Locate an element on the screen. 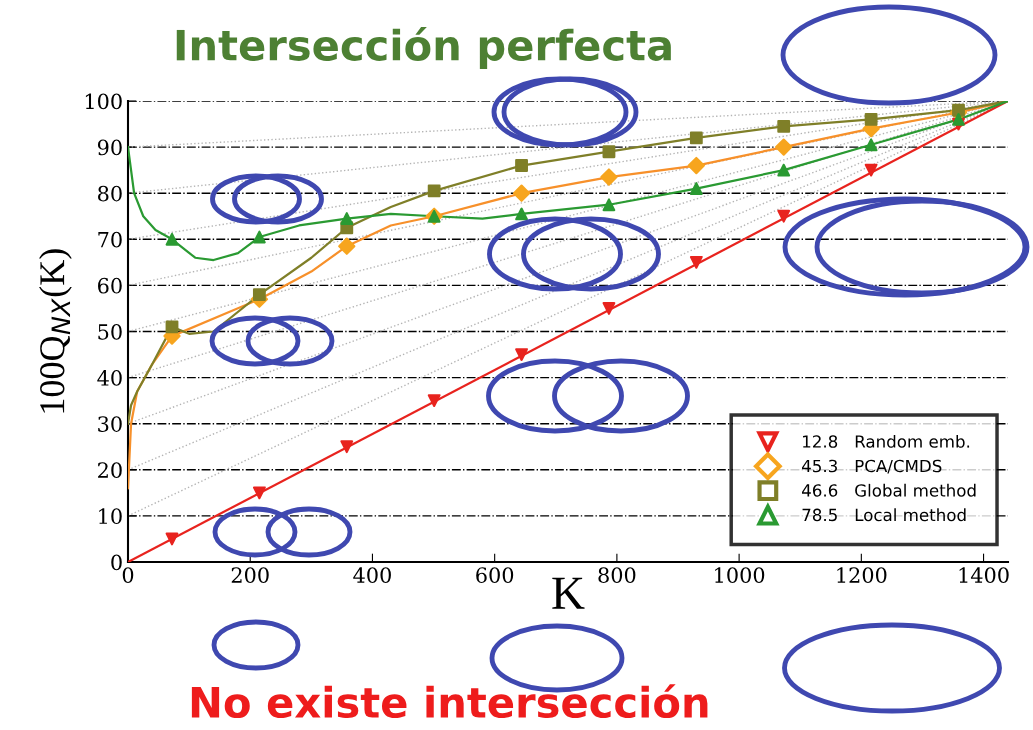  y-tick-label: 80 is located at coordinates (110, 193).